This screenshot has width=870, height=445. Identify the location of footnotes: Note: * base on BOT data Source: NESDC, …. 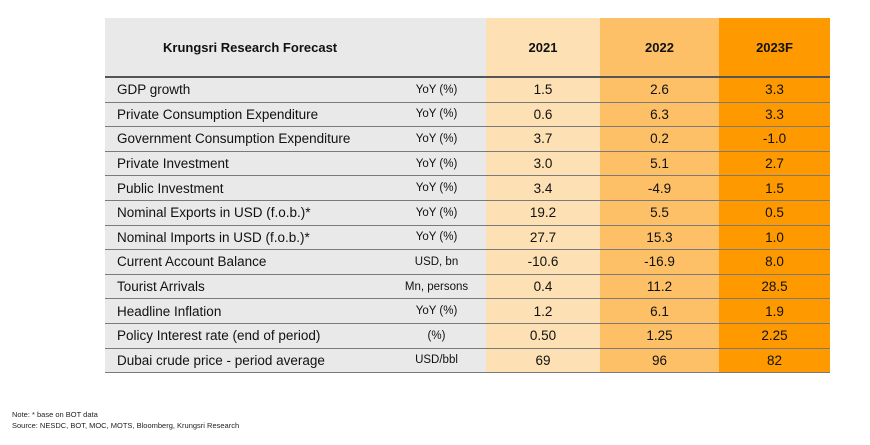
(125, 420).